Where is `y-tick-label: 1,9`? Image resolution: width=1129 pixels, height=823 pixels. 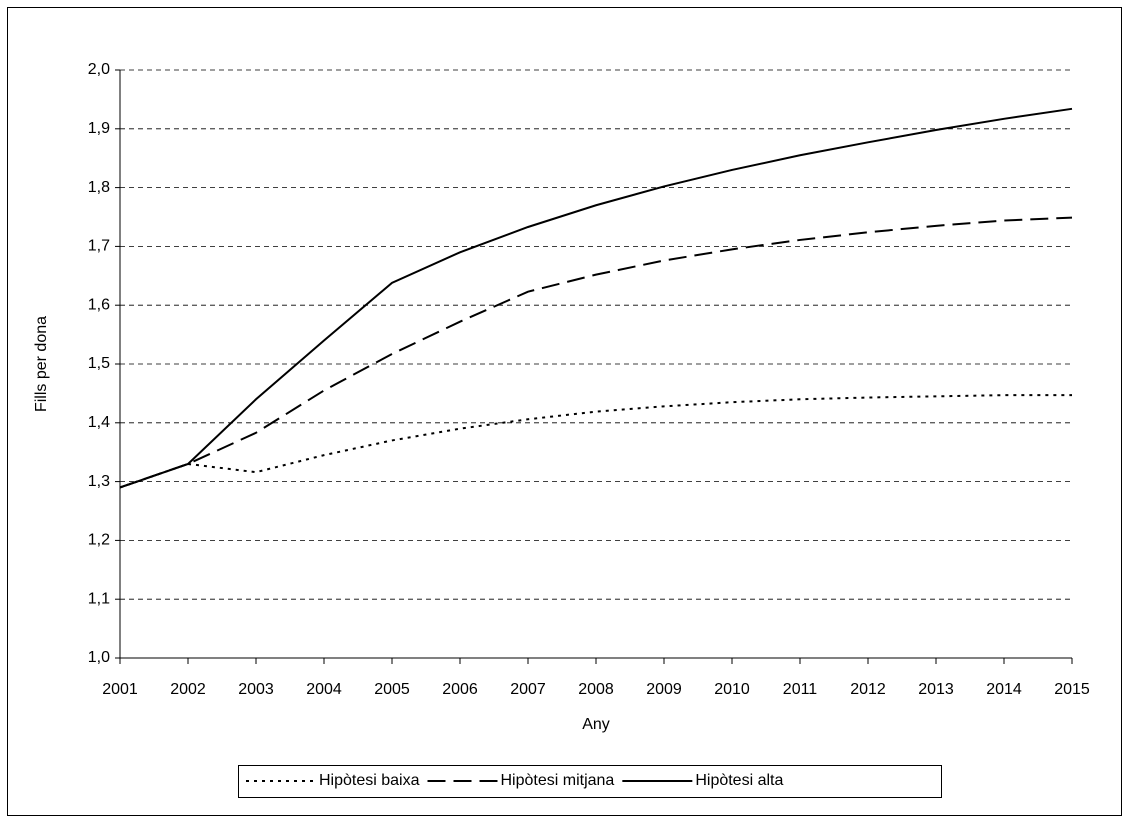
y-tick-label: 1,9 is located at coordinates (99, 128).